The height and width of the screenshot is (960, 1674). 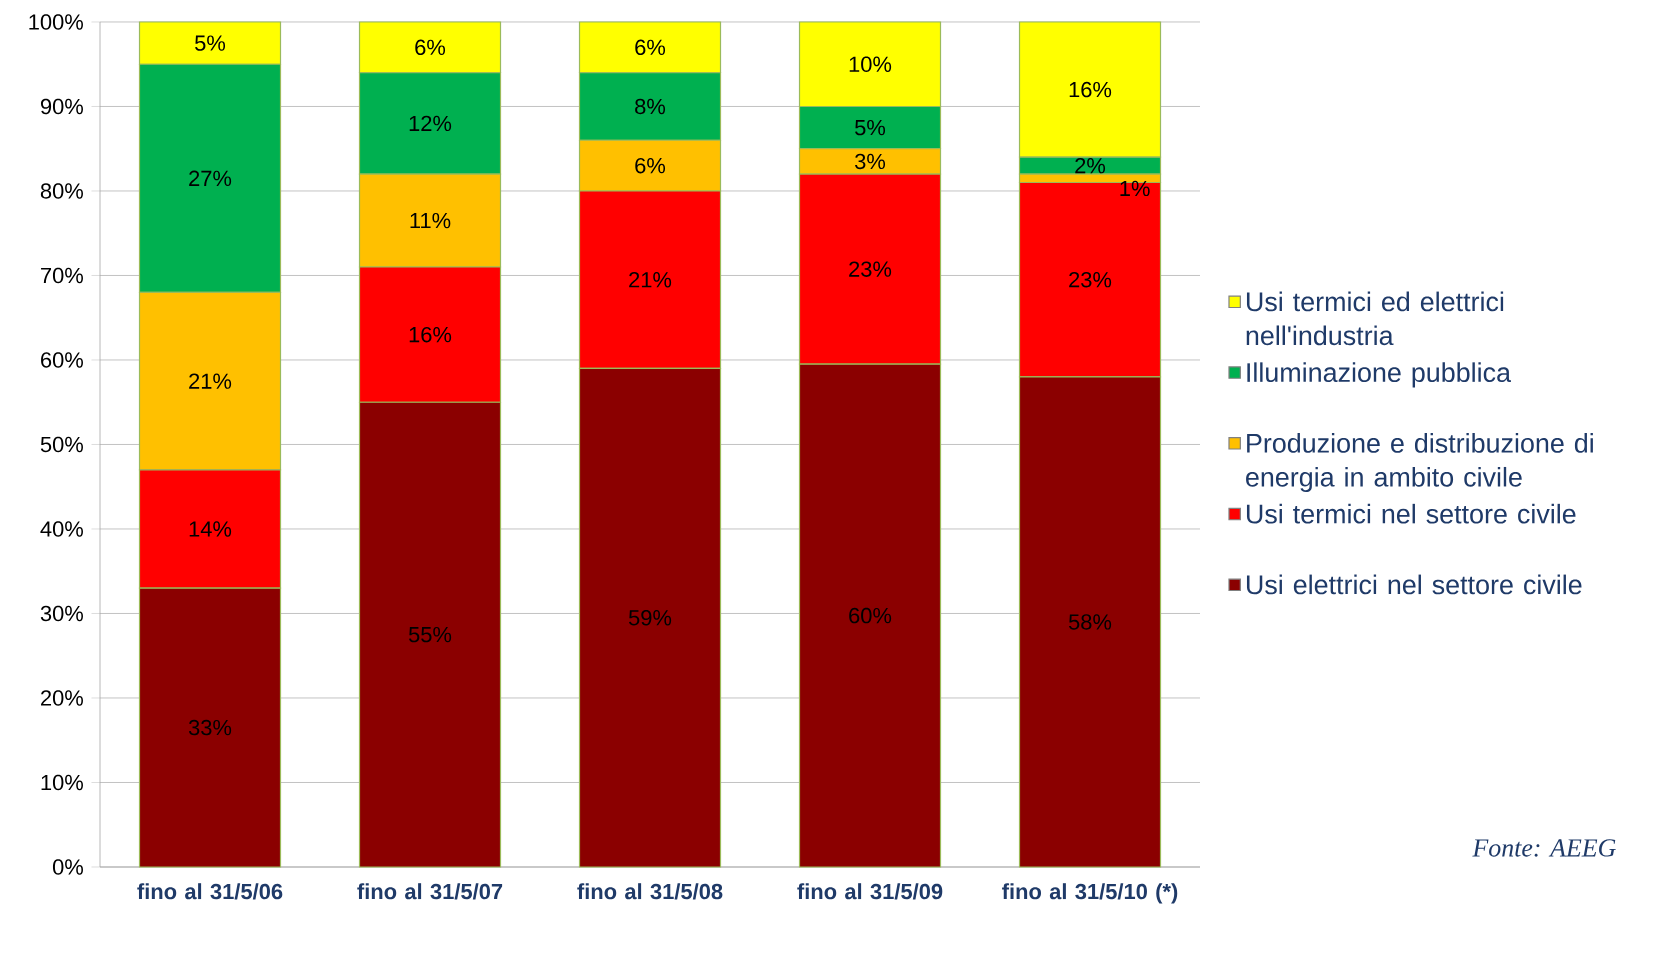 I want to click on y-tick-label: 60%, so click(x=62, y=360).